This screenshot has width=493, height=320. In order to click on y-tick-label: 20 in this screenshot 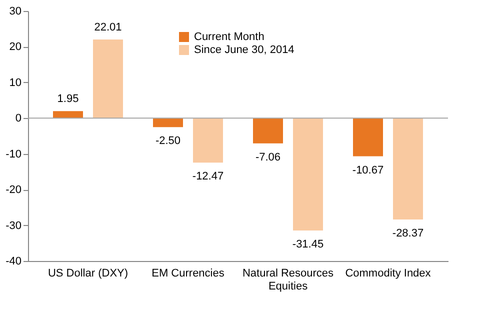, I will do `click(15, 47)`.